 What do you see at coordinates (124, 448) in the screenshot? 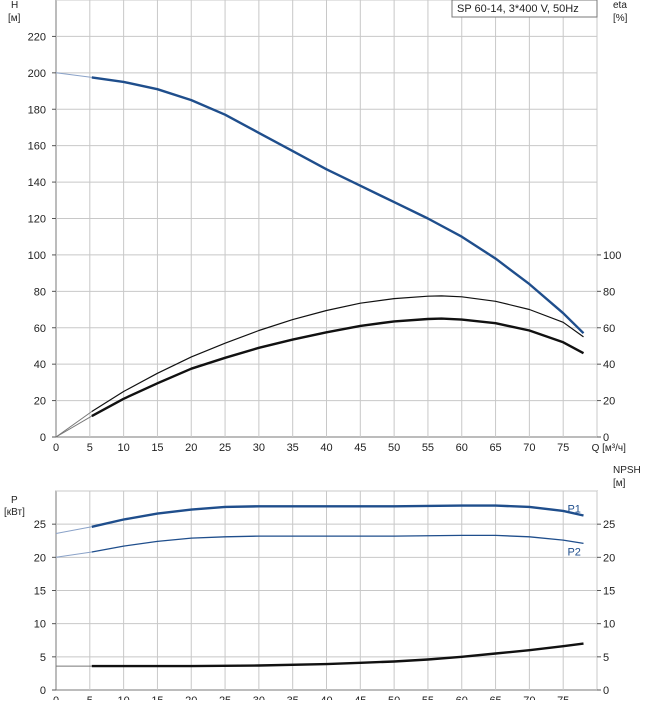
I see `head-x-tick-label: 10` at bounding box center [124, 448].